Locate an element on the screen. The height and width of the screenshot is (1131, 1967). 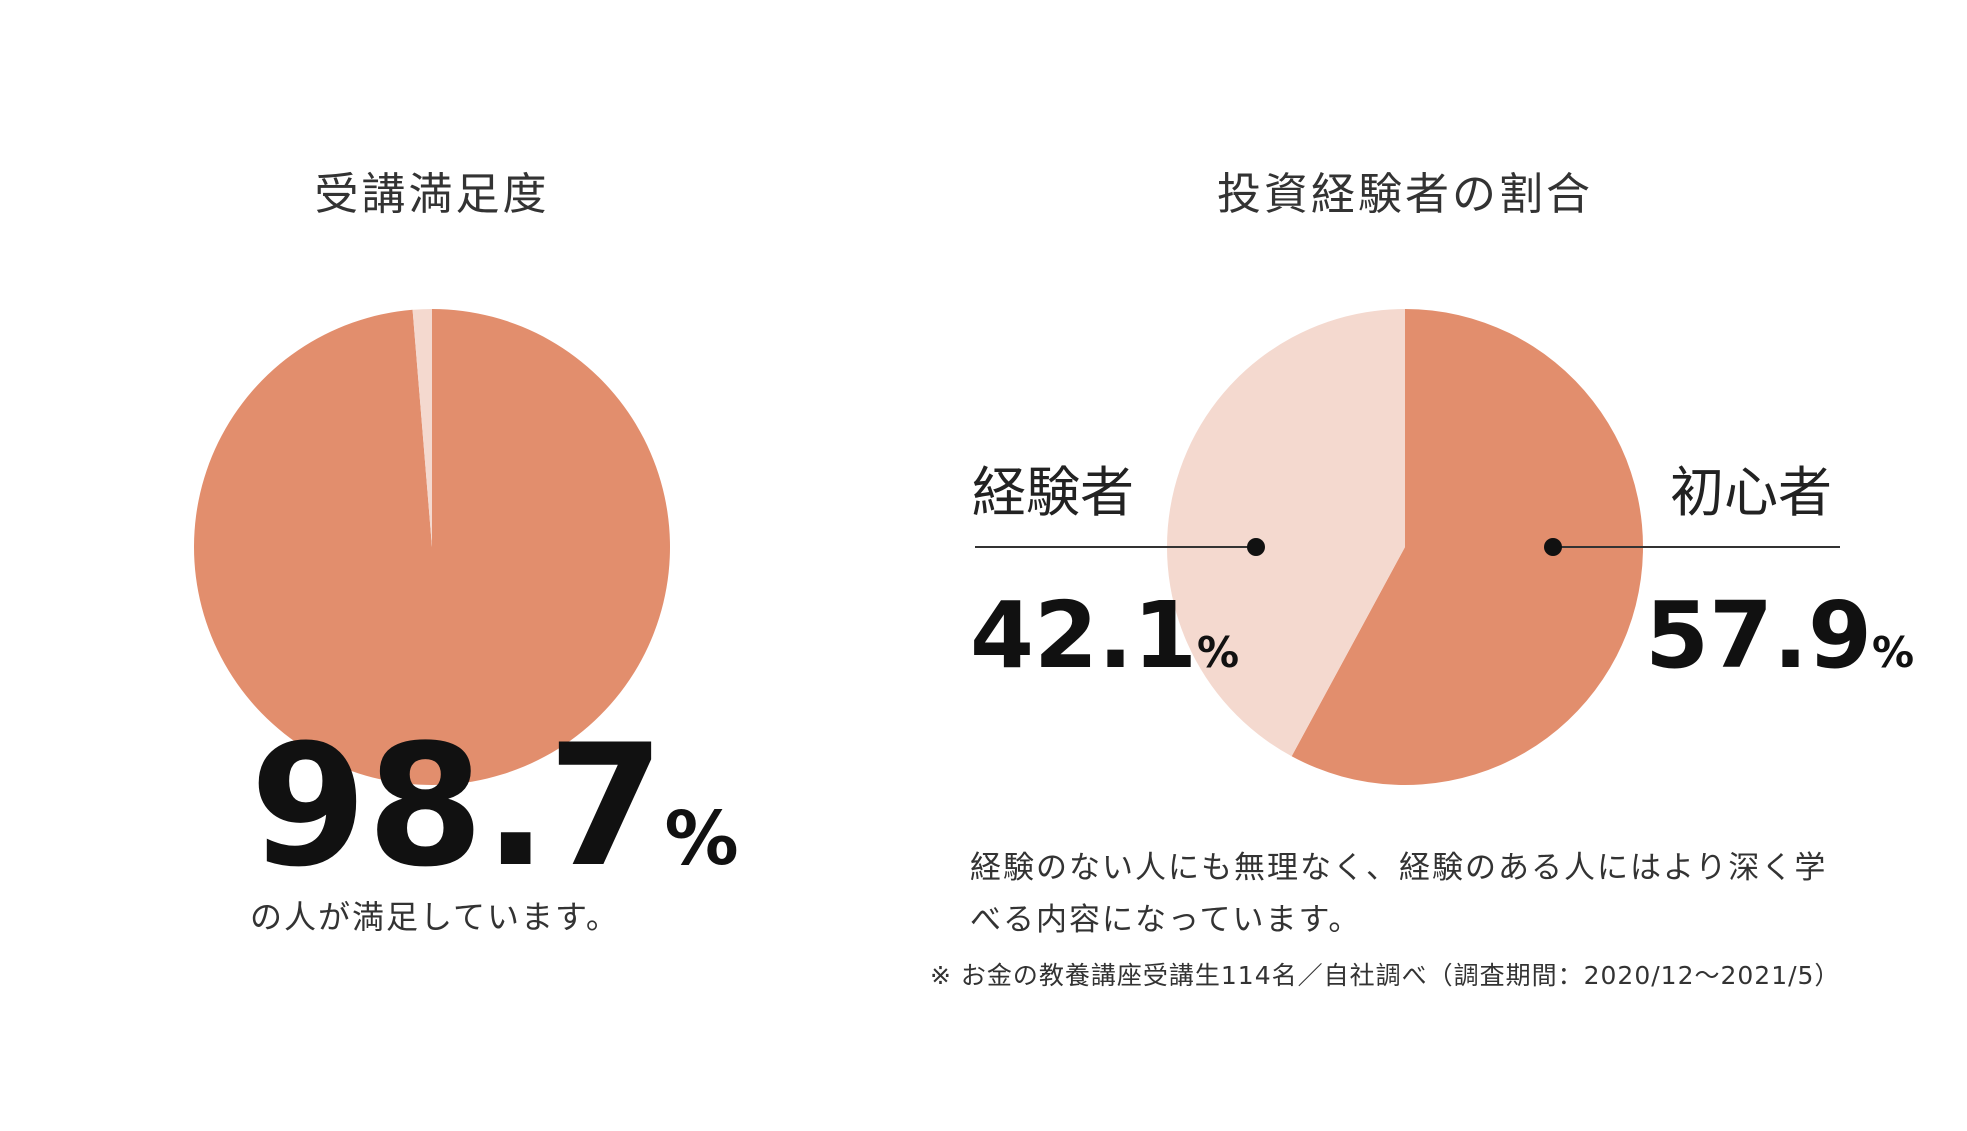
experienced-value: 42.1% is located at coordinates (1104, 636).